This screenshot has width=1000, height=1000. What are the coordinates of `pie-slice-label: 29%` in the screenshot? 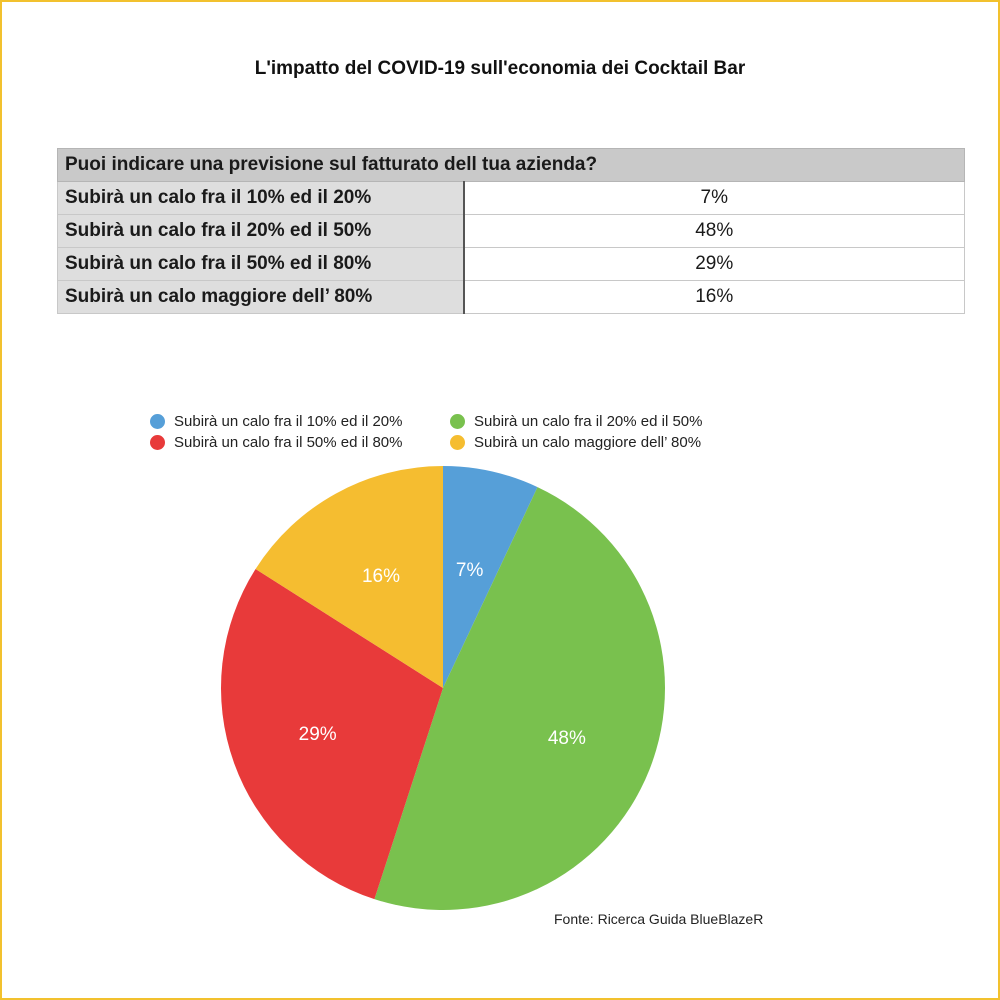 It's located at (318, 734).